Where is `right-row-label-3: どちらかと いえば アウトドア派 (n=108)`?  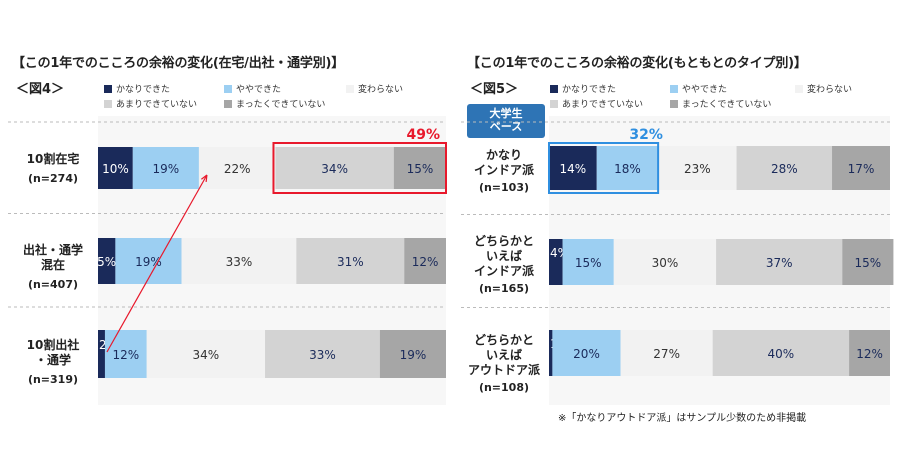 right-row-label-3: どちらかと いえば アウトドア派 (n=108) is located at coordinates (504, 364).